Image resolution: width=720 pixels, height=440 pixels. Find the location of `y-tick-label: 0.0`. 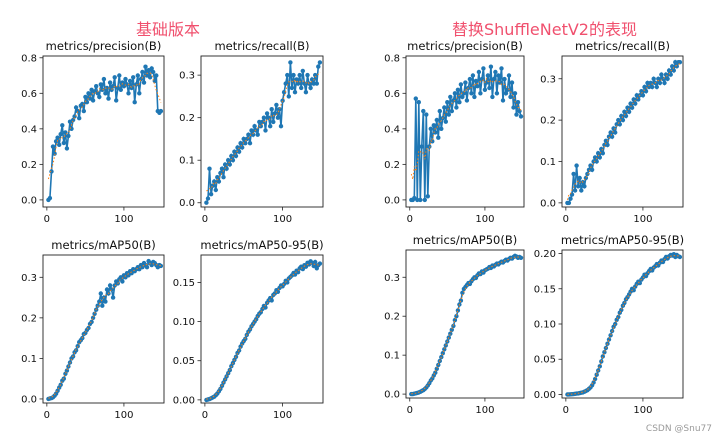

y-tick-label: 0.0 is located at coordinates (29, 399).